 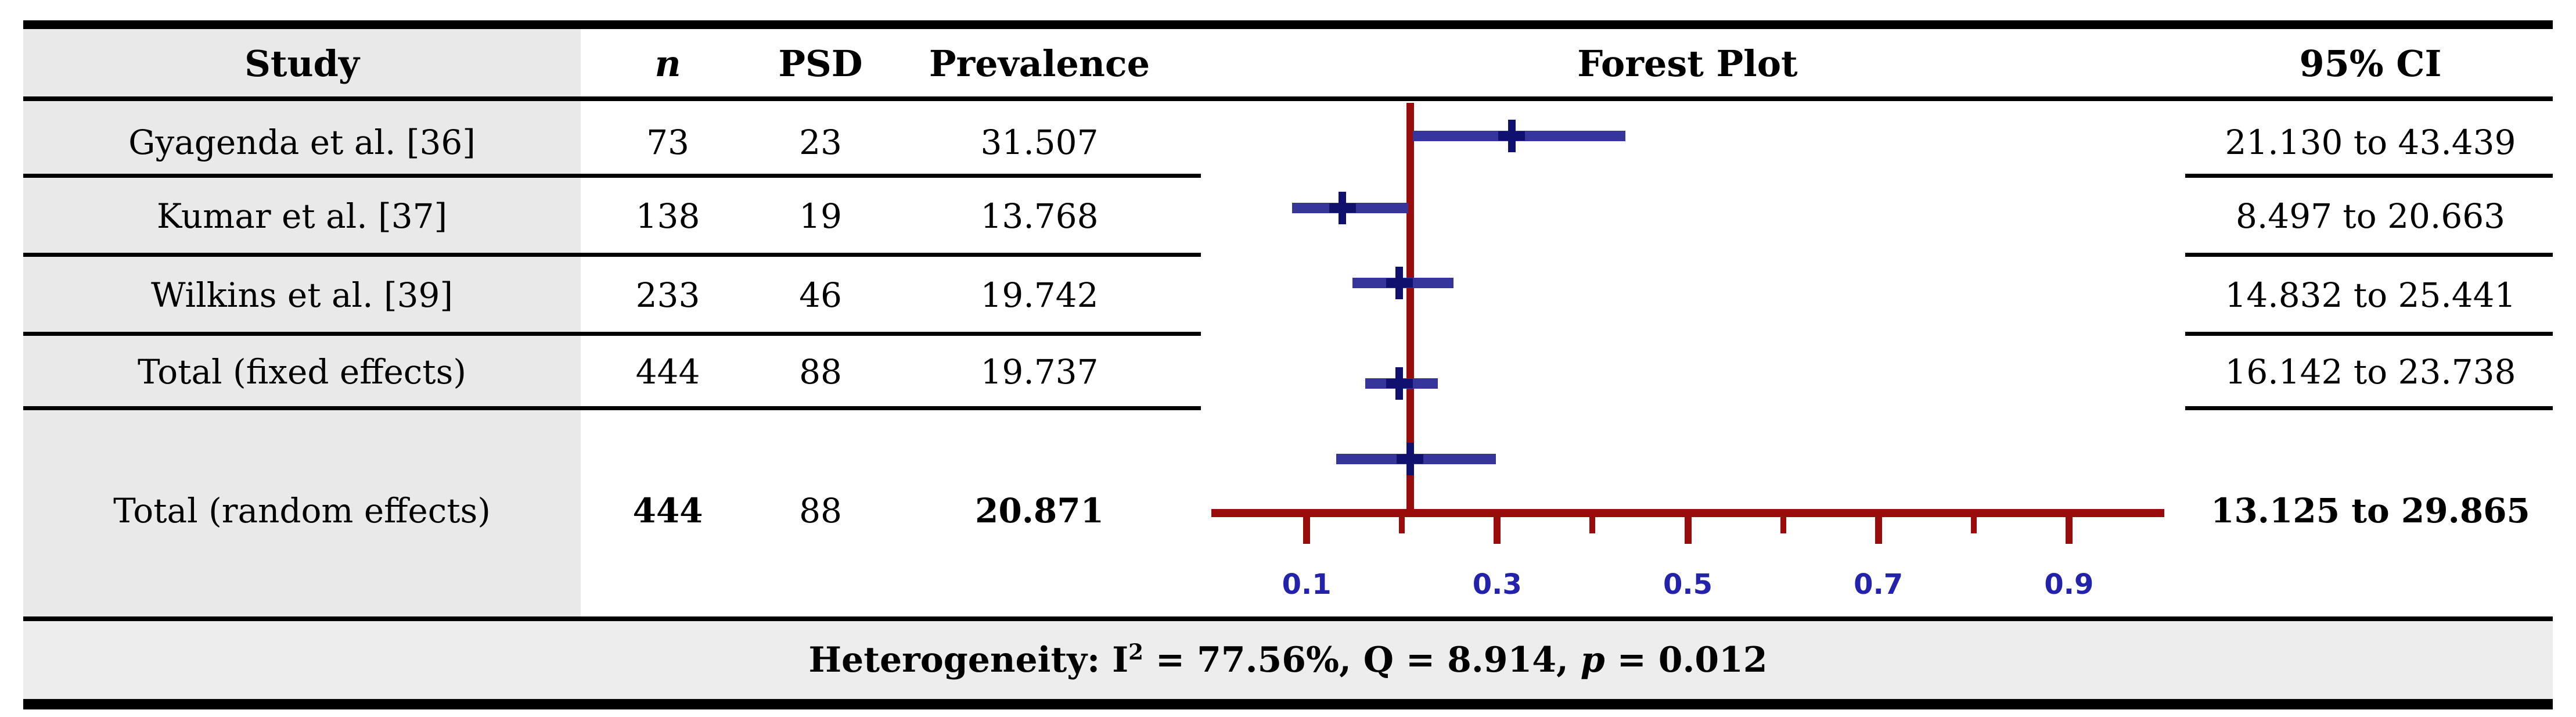 I want to click on psd-value: 46, so click(x=820, y=295).